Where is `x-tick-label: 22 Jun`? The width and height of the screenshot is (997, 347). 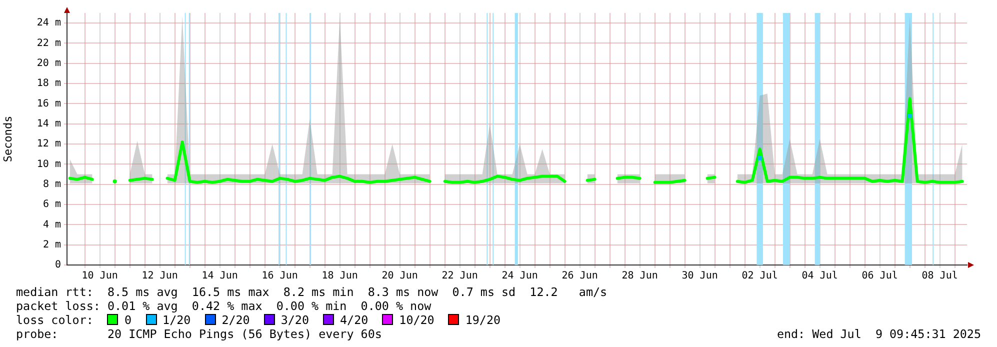
x-tick-label: 22 Jun is located at coordinates (460, 276).